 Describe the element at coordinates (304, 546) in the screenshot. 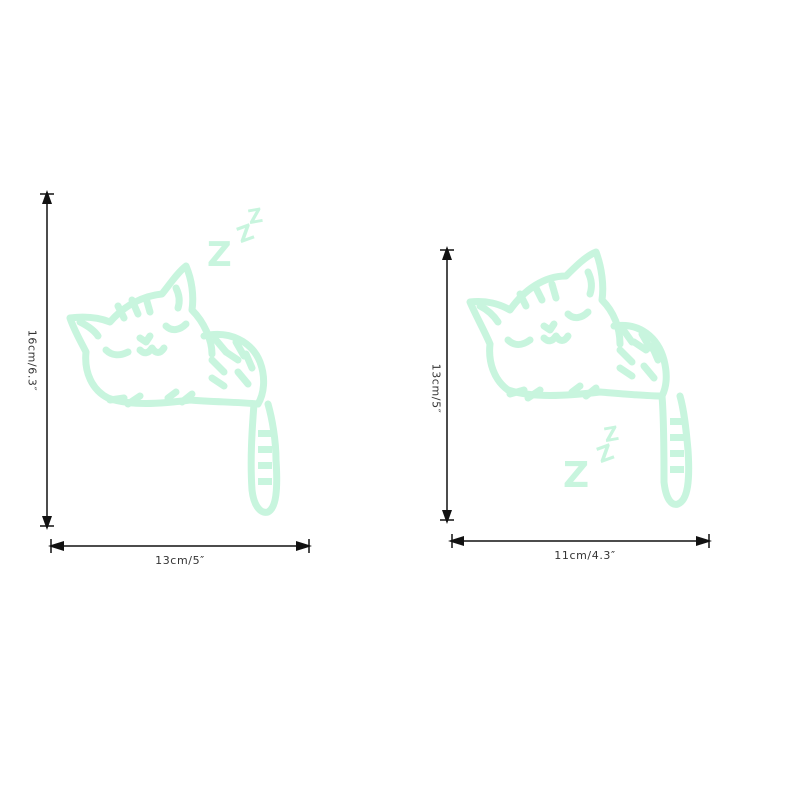

I see `width-arrow-head-right` at that location.